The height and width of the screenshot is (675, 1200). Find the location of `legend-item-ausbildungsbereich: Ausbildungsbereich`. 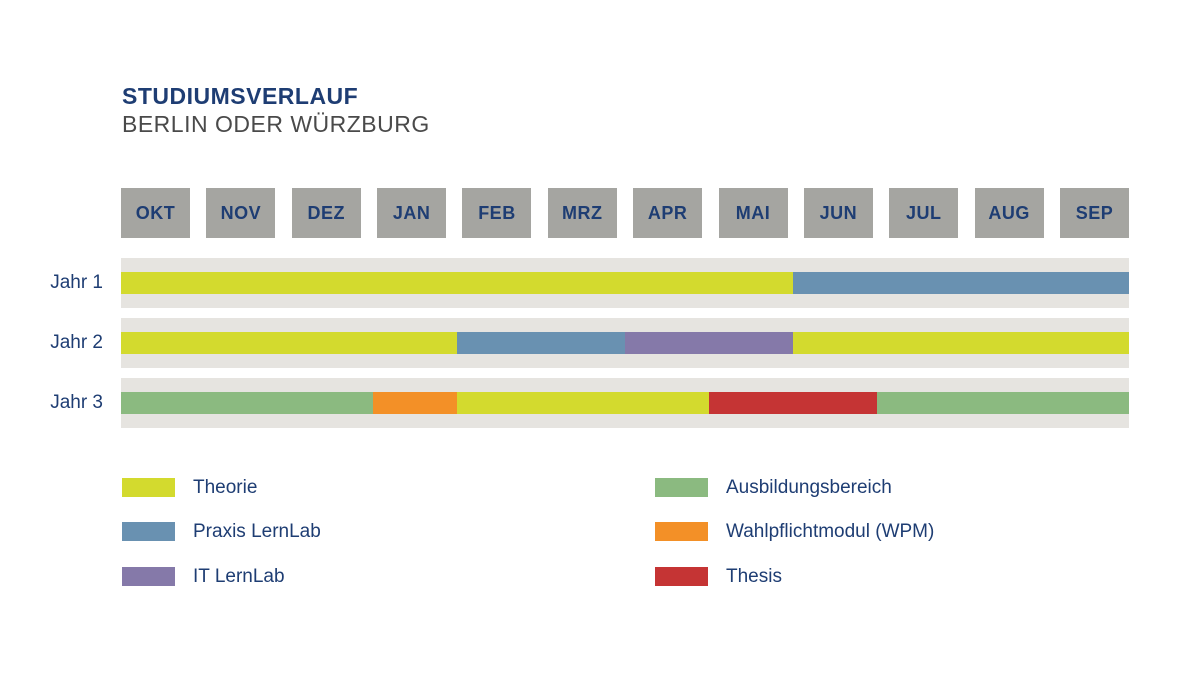

legend-item-ausbildungsbereich: Ausbildungsbereich is located at coordinates (773, 487).